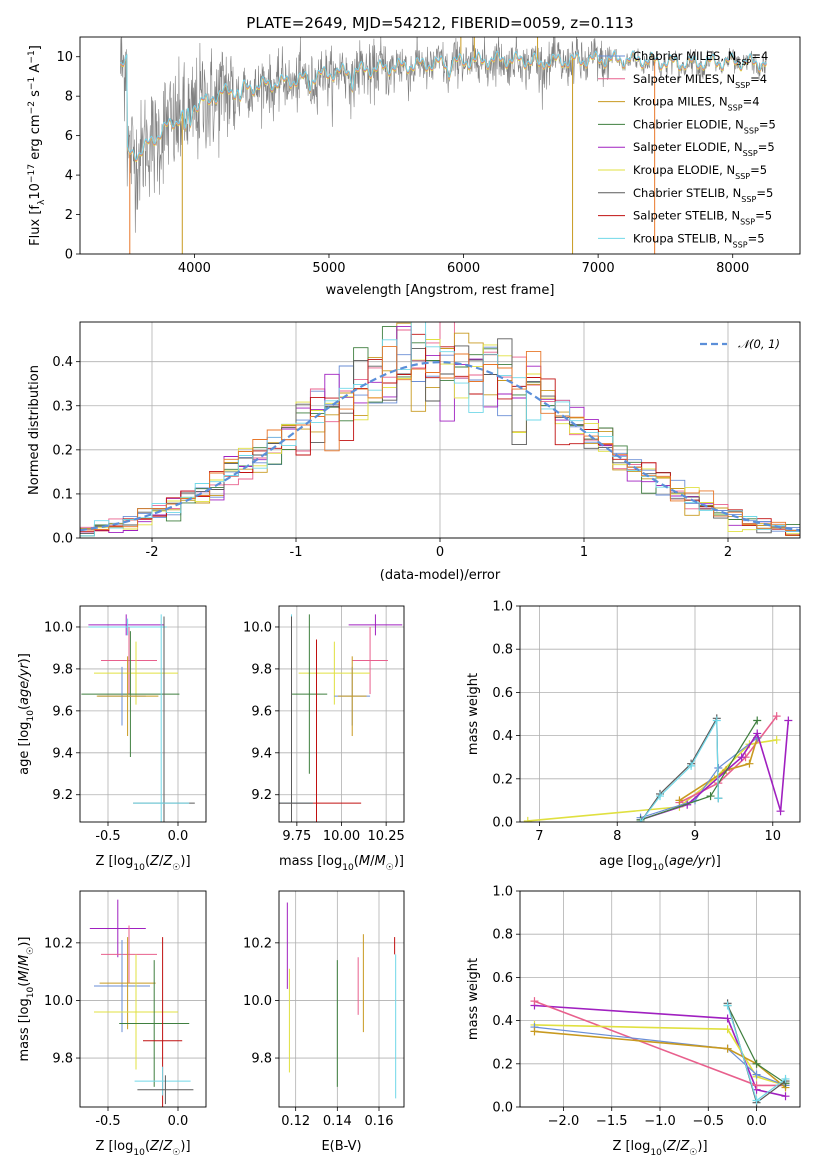 The width and height of the screenshot is (819, 1170). I want to click on legend-label: Chabrier STELIB, NSSP=5, so click(703, 195).